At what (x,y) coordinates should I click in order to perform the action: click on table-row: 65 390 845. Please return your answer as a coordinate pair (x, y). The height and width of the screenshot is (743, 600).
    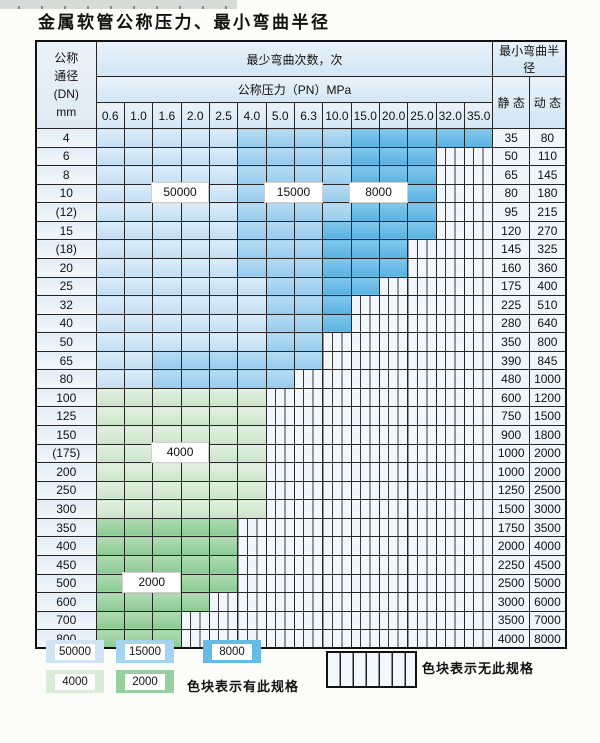
    Looking at the image, I should click on (301, 360).